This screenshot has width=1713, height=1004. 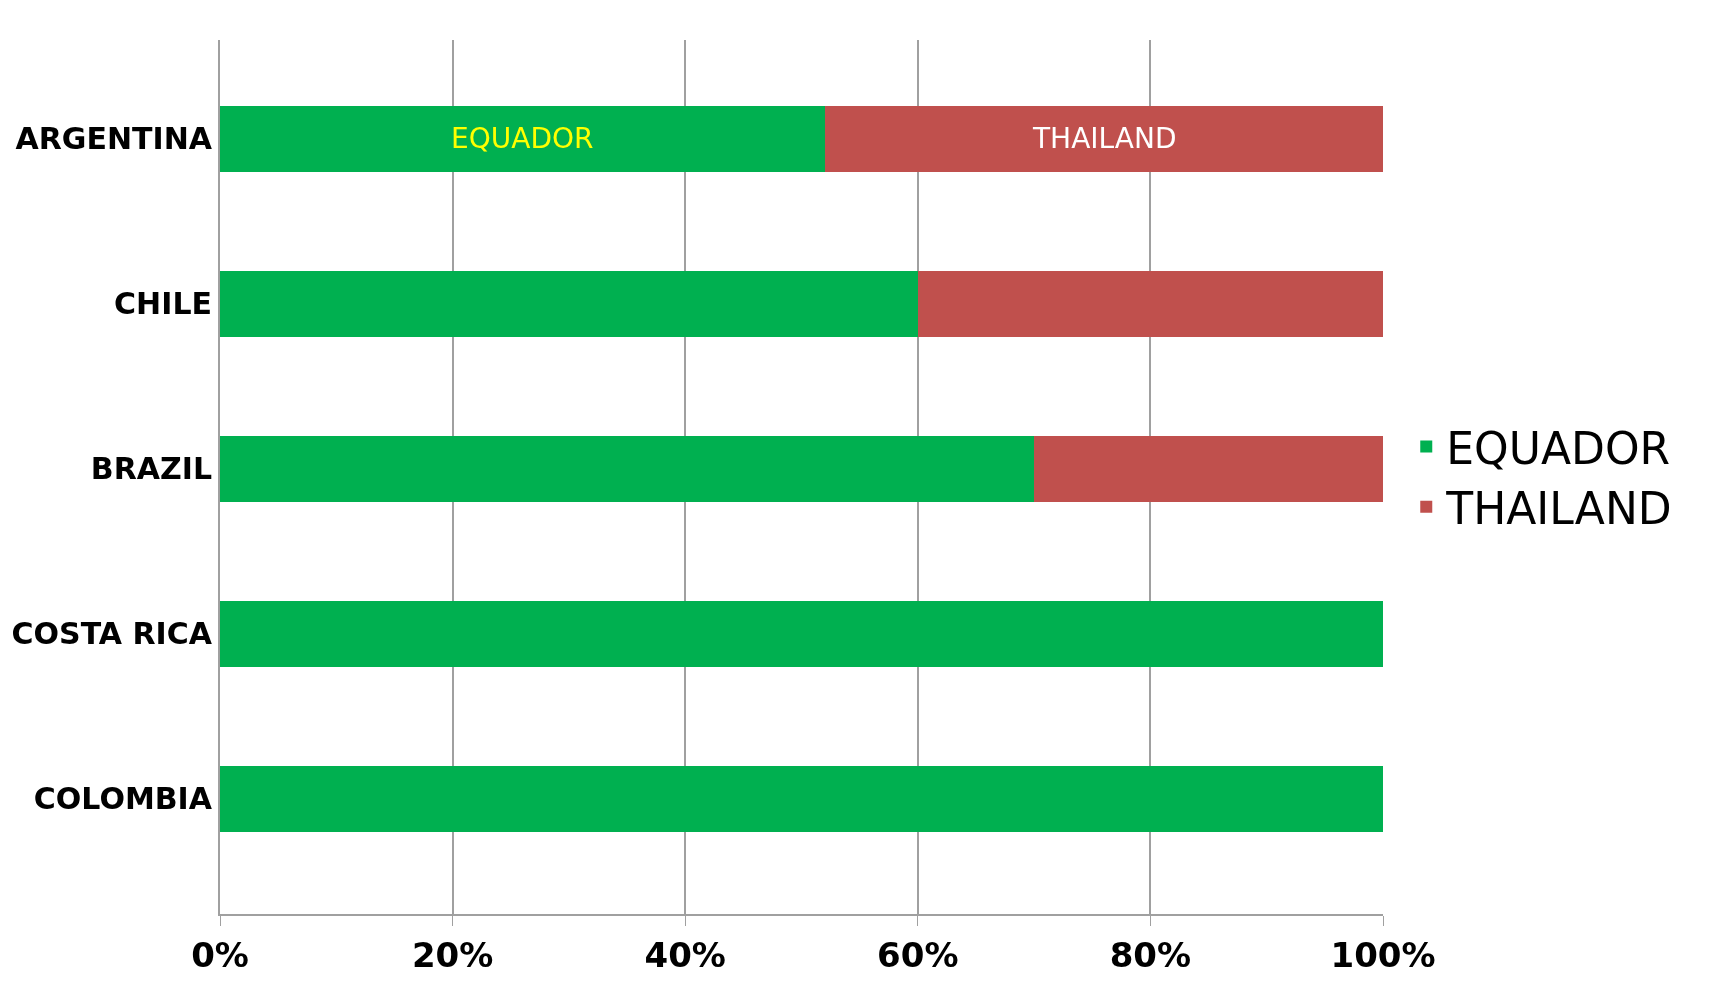 What do you see at coordinates (1150, 954) in the screenshot?
I see `x-tick-label: 80%` at bounding box center [1150, 954].